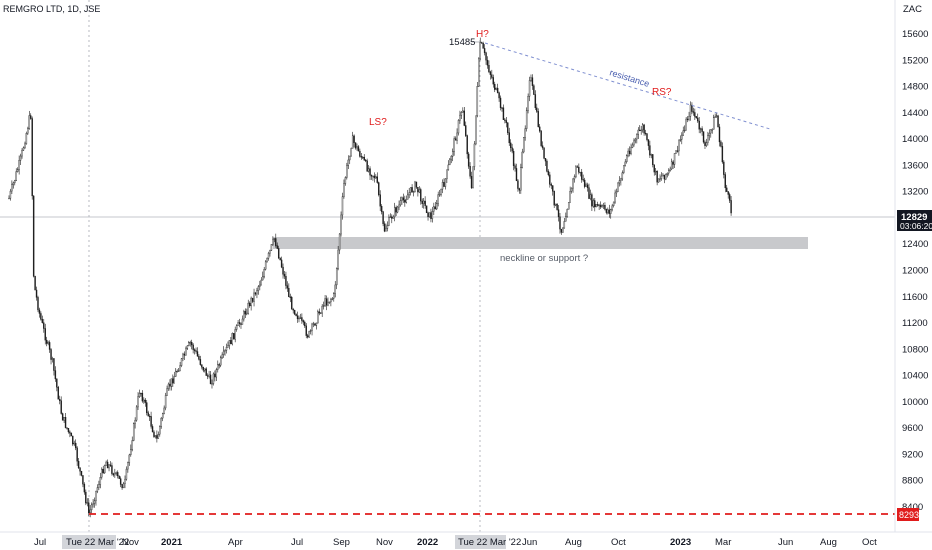  I want to click on x-tick-label: Nov, so click(130, 542).